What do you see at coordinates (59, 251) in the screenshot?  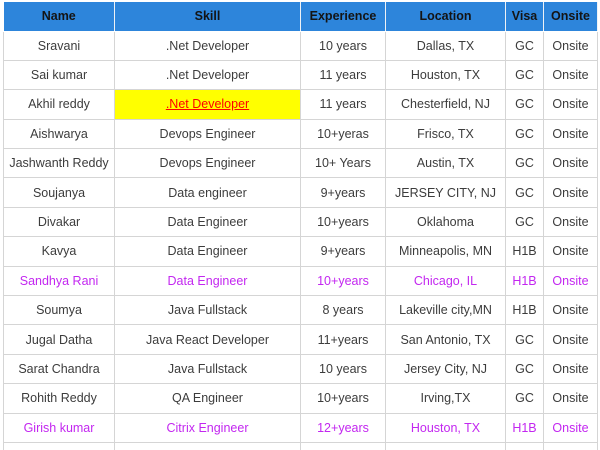 I see `cell-name: Kavya` at bounding box center [59, 251].